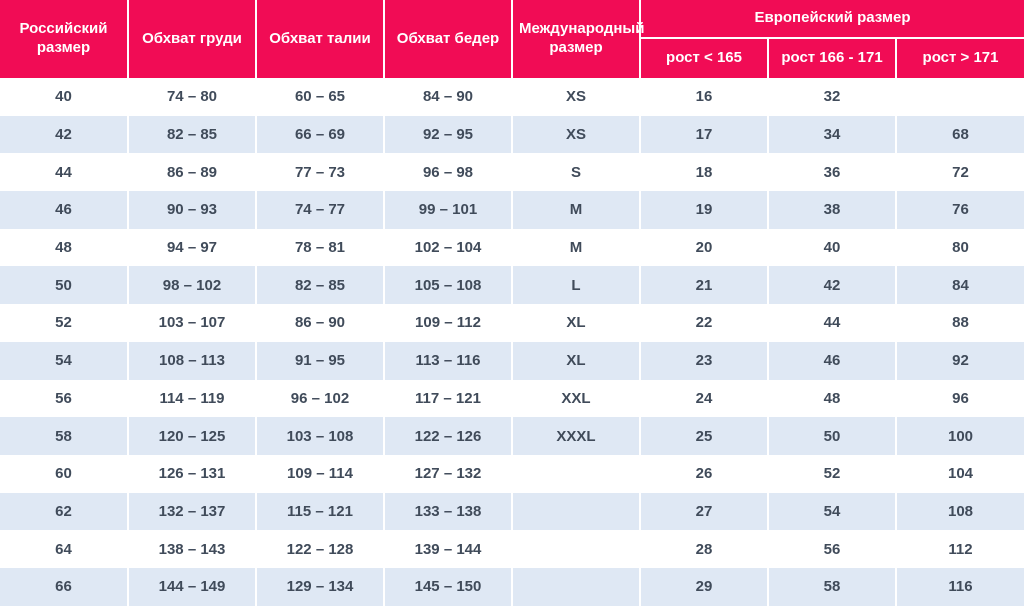  I want to click on table-cell: 32, so click(831, 97).